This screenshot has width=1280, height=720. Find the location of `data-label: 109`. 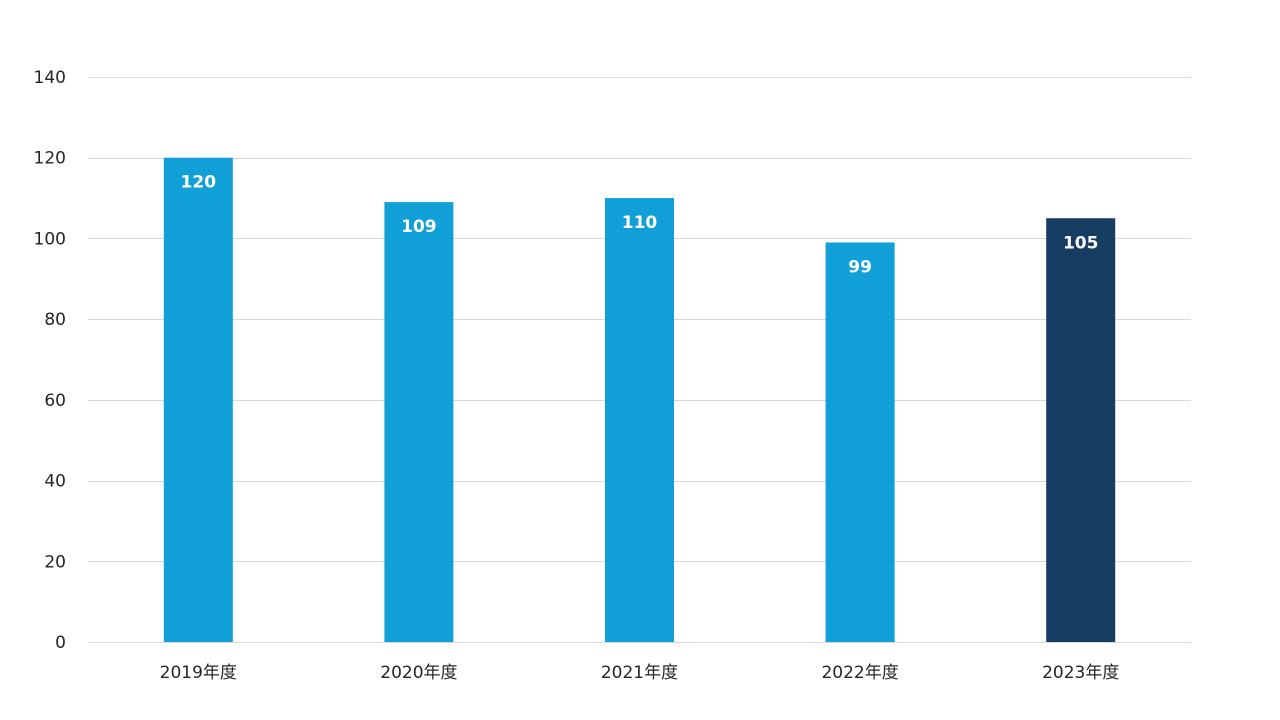

data-label: 109 is located at coordinates (419, 227).